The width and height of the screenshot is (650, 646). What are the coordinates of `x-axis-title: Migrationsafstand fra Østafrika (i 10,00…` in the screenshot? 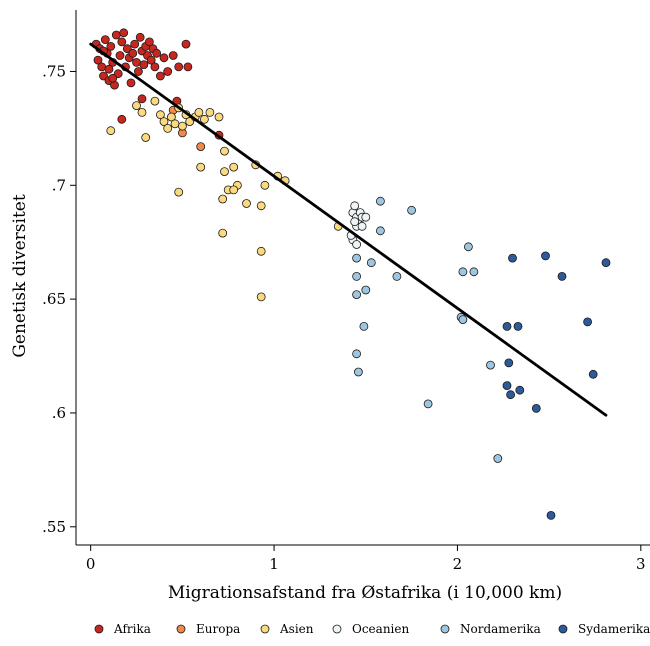 It's located at (365, 593).